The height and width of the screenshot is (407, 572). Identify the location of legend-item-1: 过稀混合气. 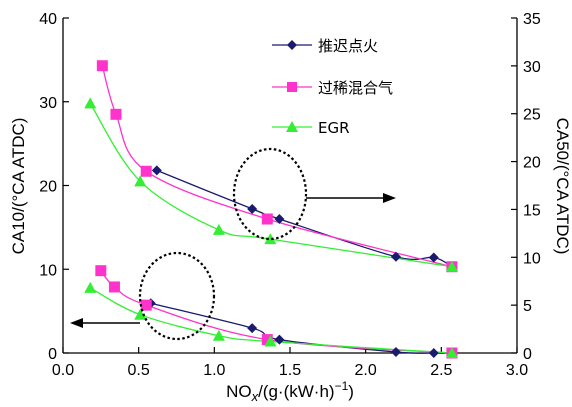
(332, 88).